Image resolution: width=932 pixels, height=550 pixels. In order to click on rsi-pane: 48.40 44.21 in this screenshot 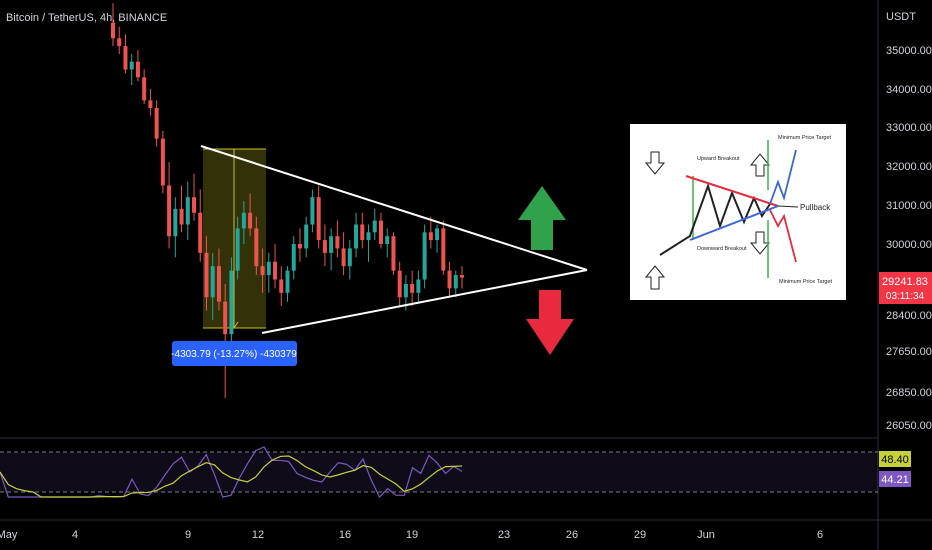, I will do `click(455, 472)`.